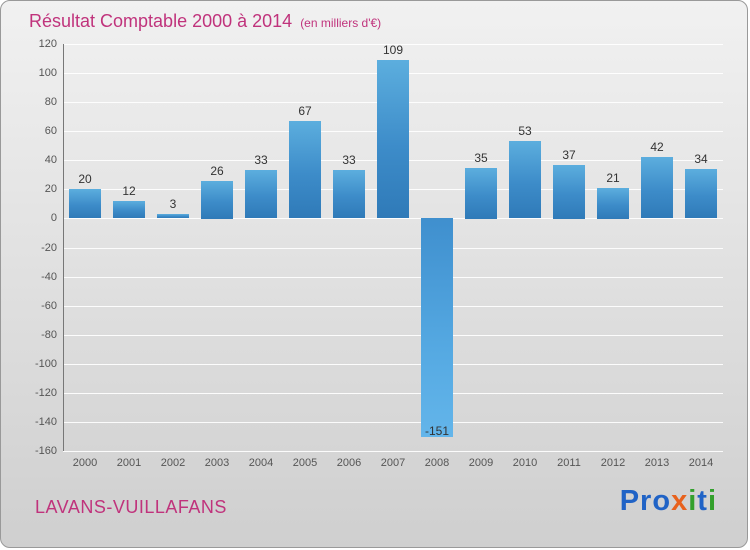  What do you see at coordinates (63, 247) in the screenshot?
I see `y-axis-line` at bounding box center [63, 247].